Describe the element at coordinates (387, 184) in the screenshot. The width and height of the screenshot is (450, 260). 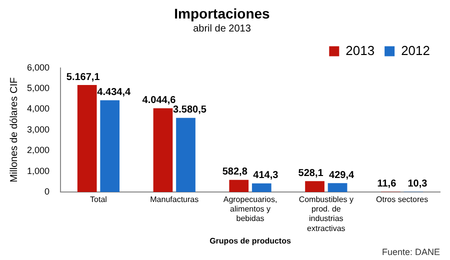
I see `data-label: 11,6` at that location.